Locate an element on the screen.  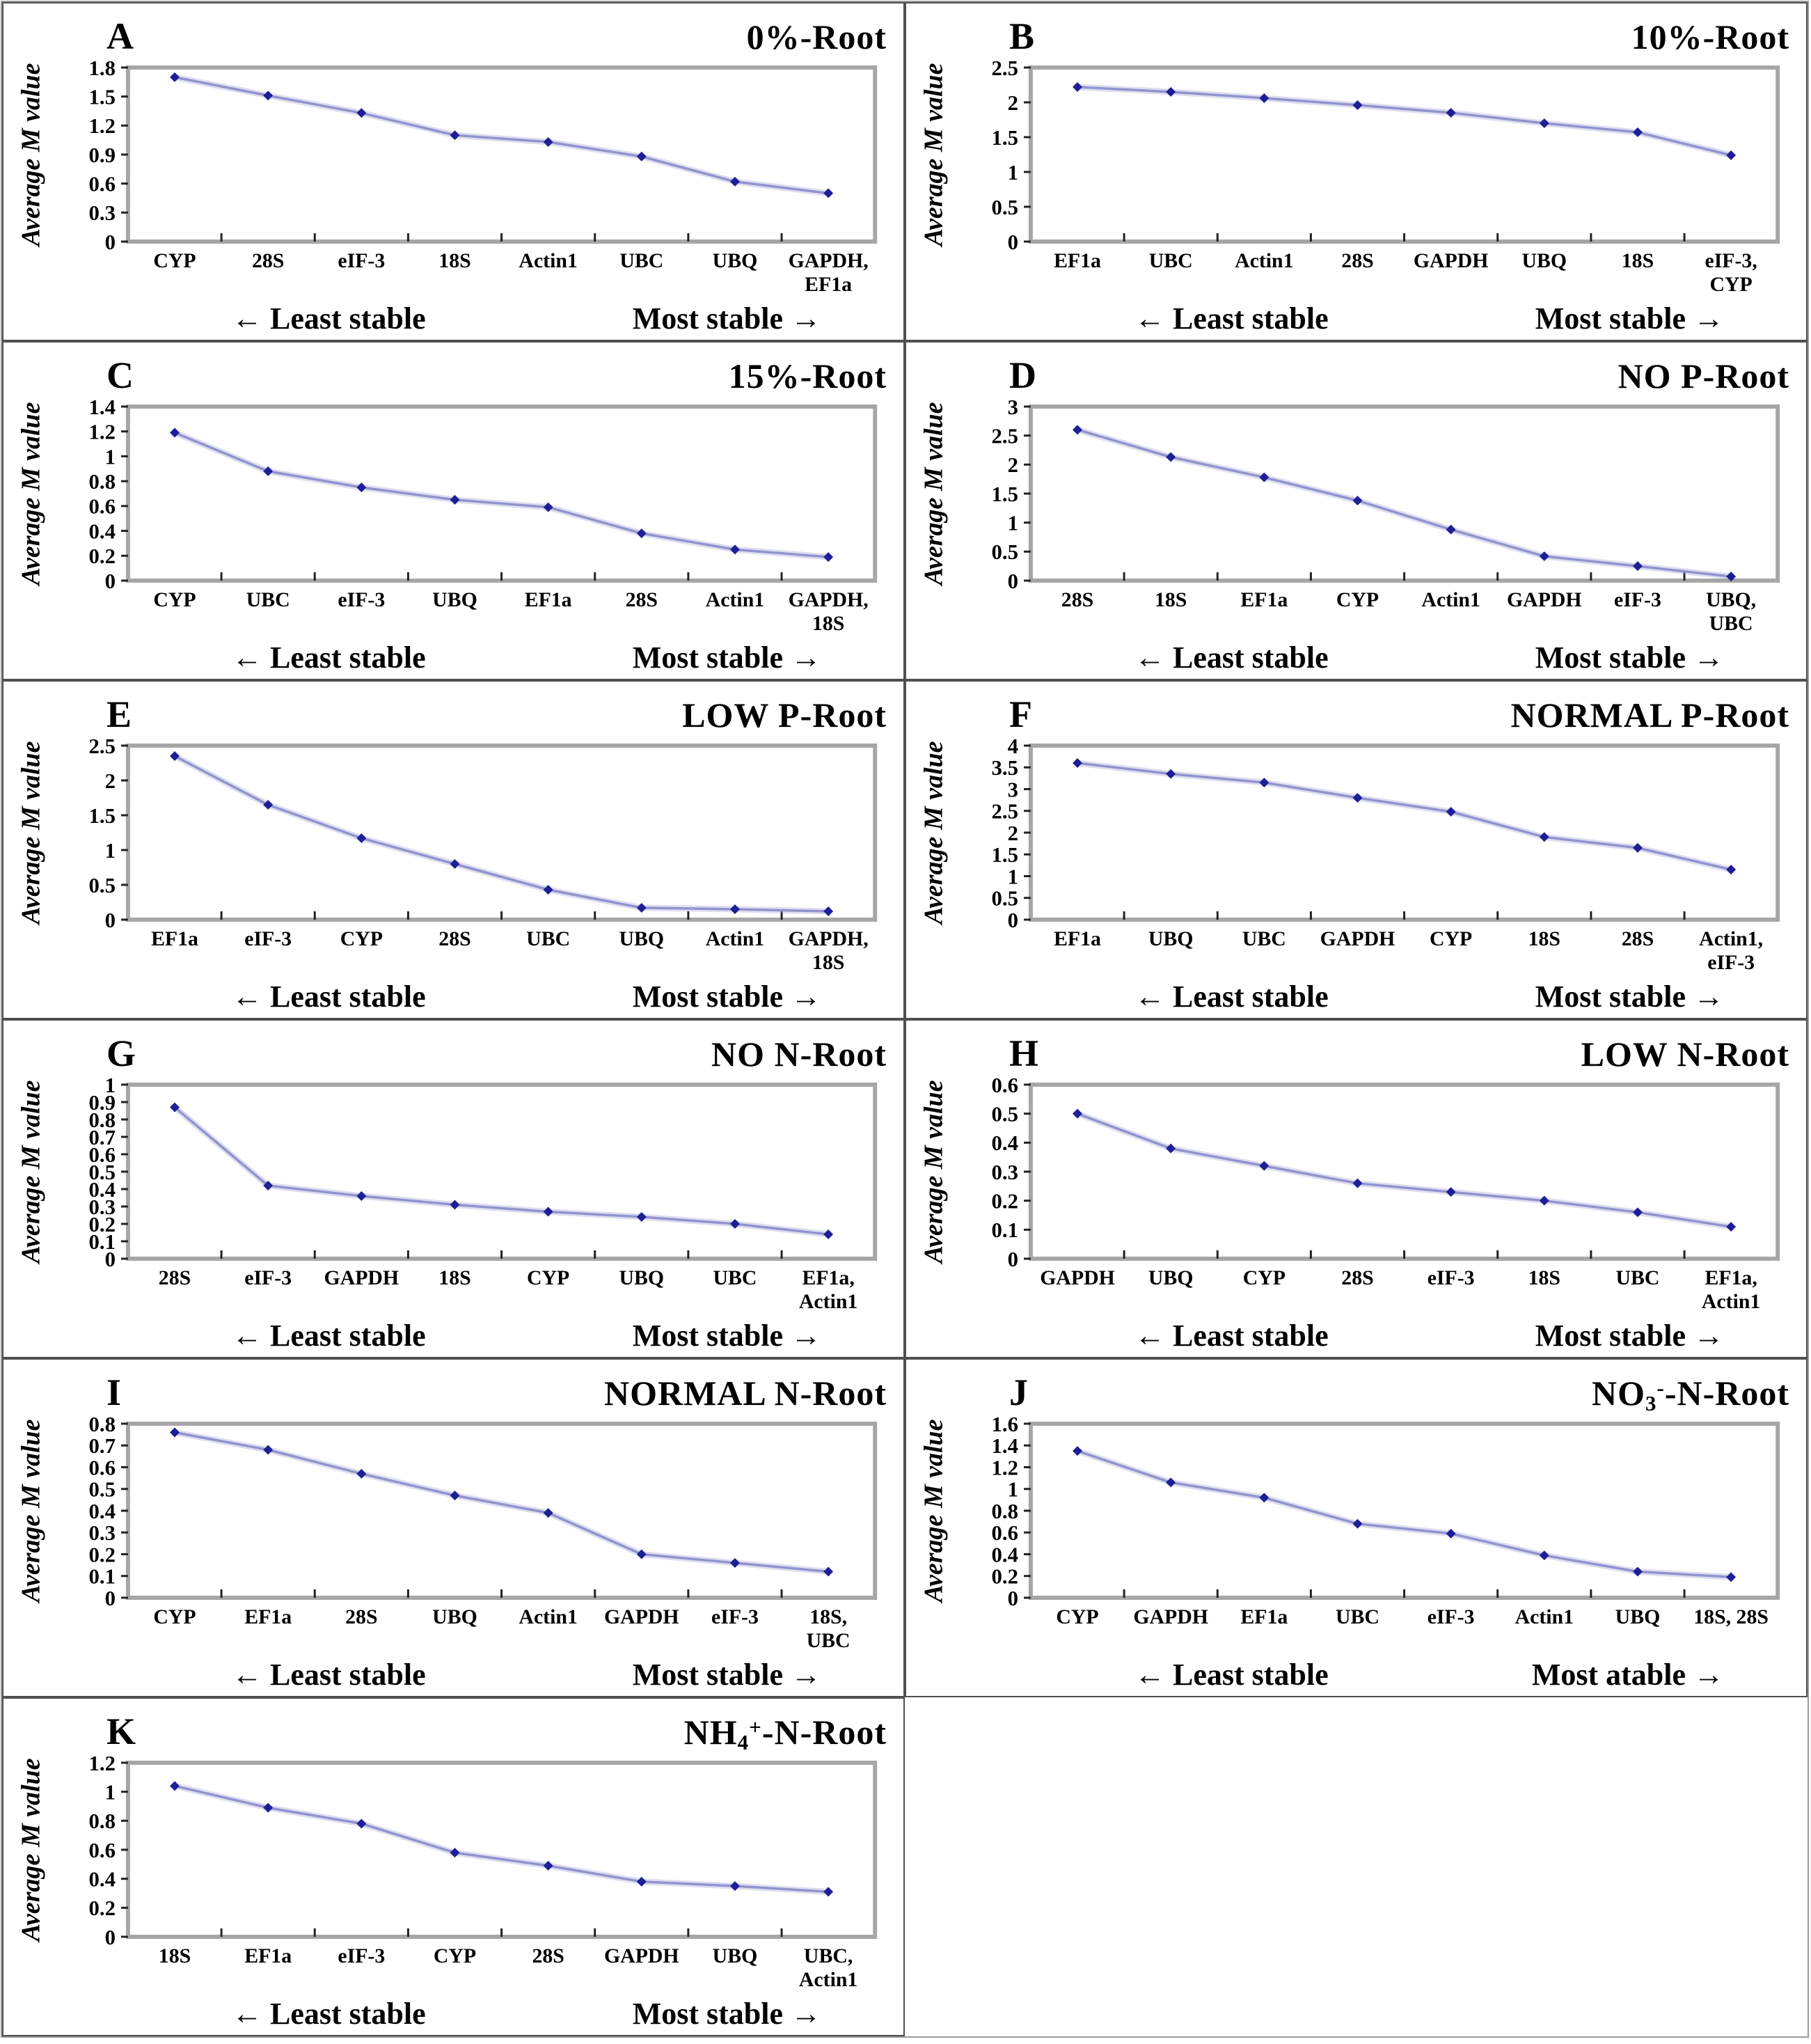
panel-header: H LOW N-Root is located at coordinates (1356, 1048).